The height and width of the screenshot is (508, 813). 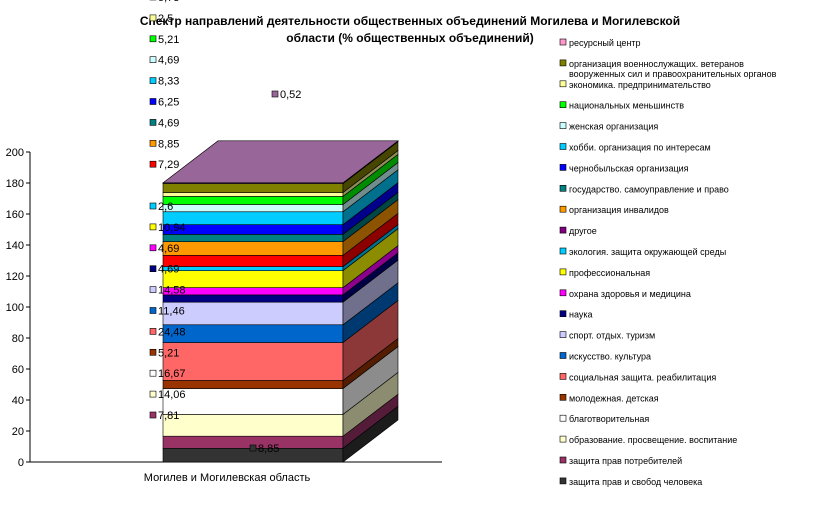 What do you see at coordinates (410, 38) in the screenshot?
I see `chart-title-line-2: области (% общественных объединений)` at bounding box center [410, 38].